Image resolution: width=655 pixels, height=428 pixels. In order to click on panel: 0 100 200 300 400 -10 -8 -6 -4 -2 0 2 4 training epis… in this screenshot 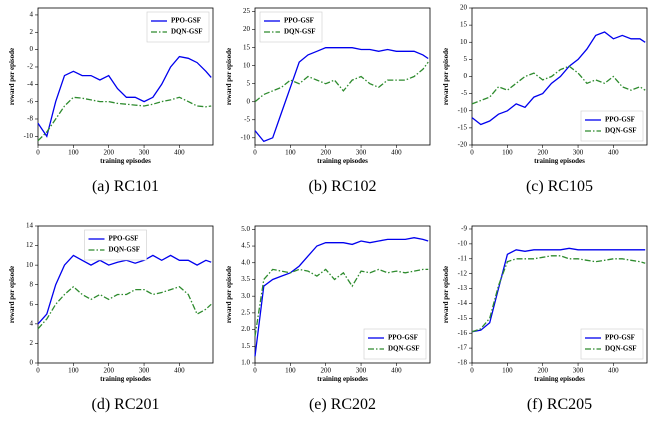, I will do `click(111, 101)`.